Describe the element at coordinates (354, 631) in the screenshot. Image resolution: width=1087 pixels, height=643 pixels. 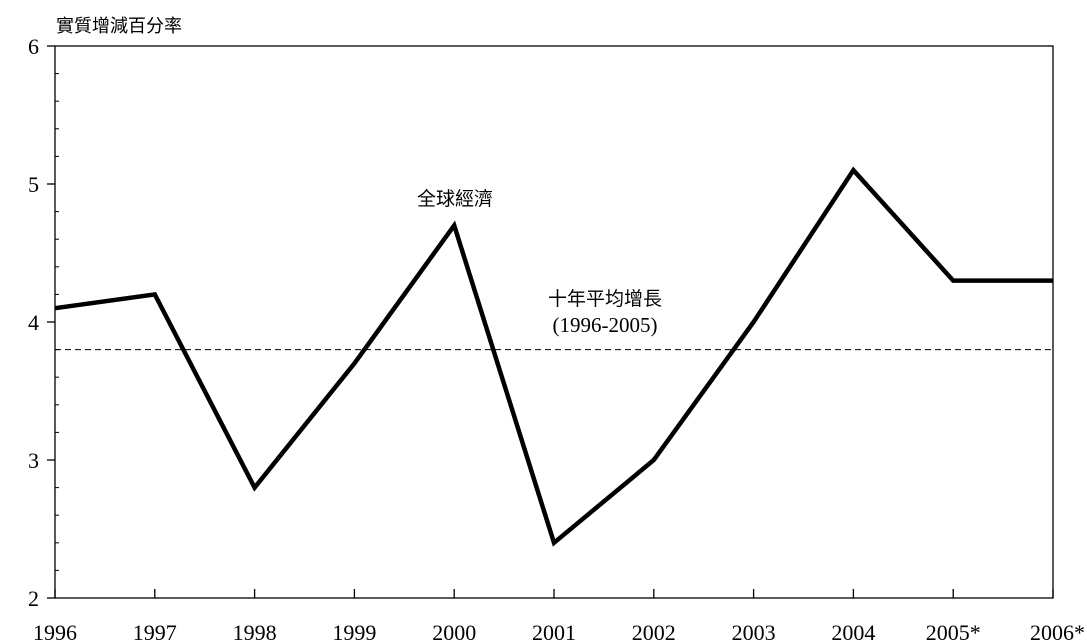
I see `x-tick-label-1999: 1999` at that location.